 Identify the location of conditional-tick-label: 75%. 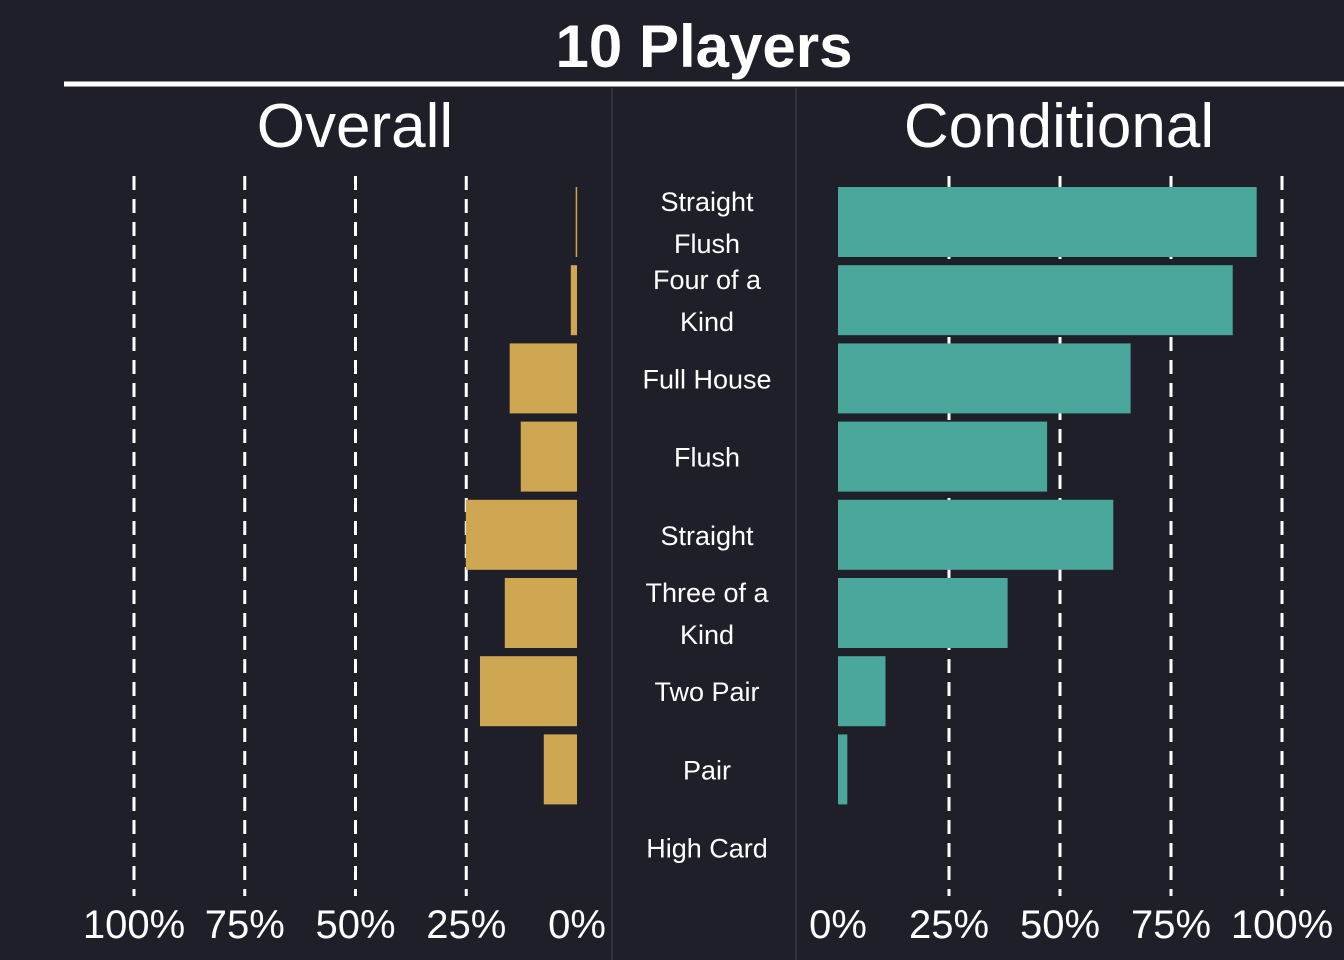
(1171, 925).